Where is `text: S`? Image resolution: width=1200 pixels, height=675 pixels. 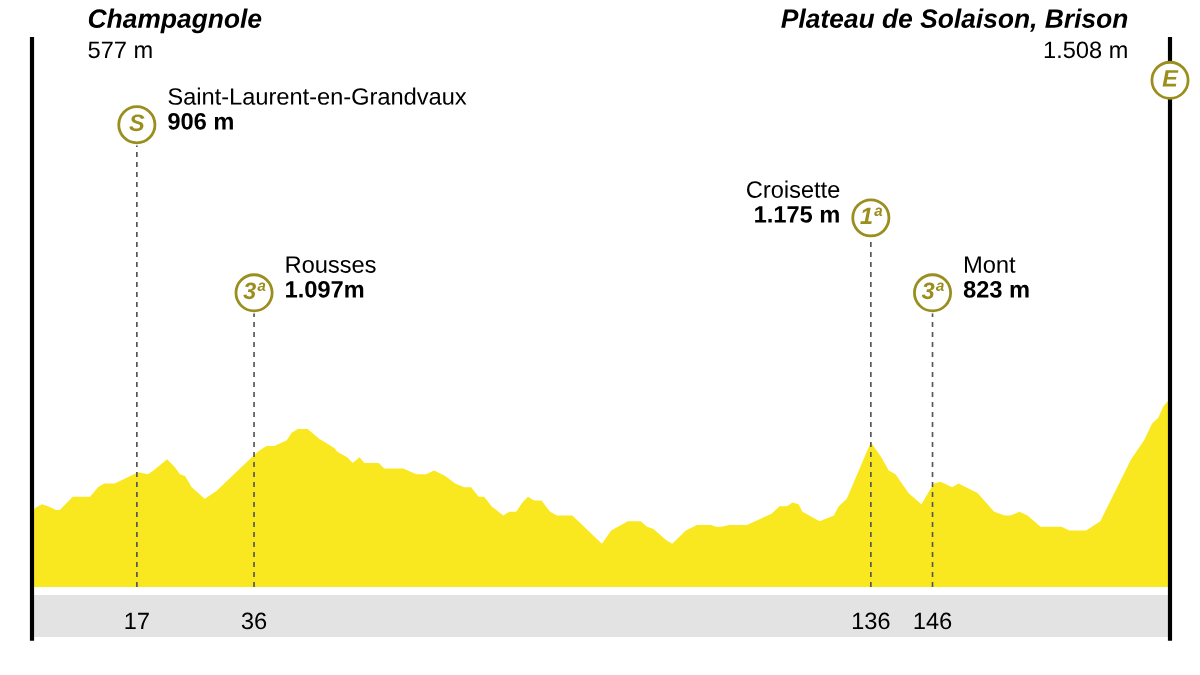 text: S is located at coordinates (137, 123).